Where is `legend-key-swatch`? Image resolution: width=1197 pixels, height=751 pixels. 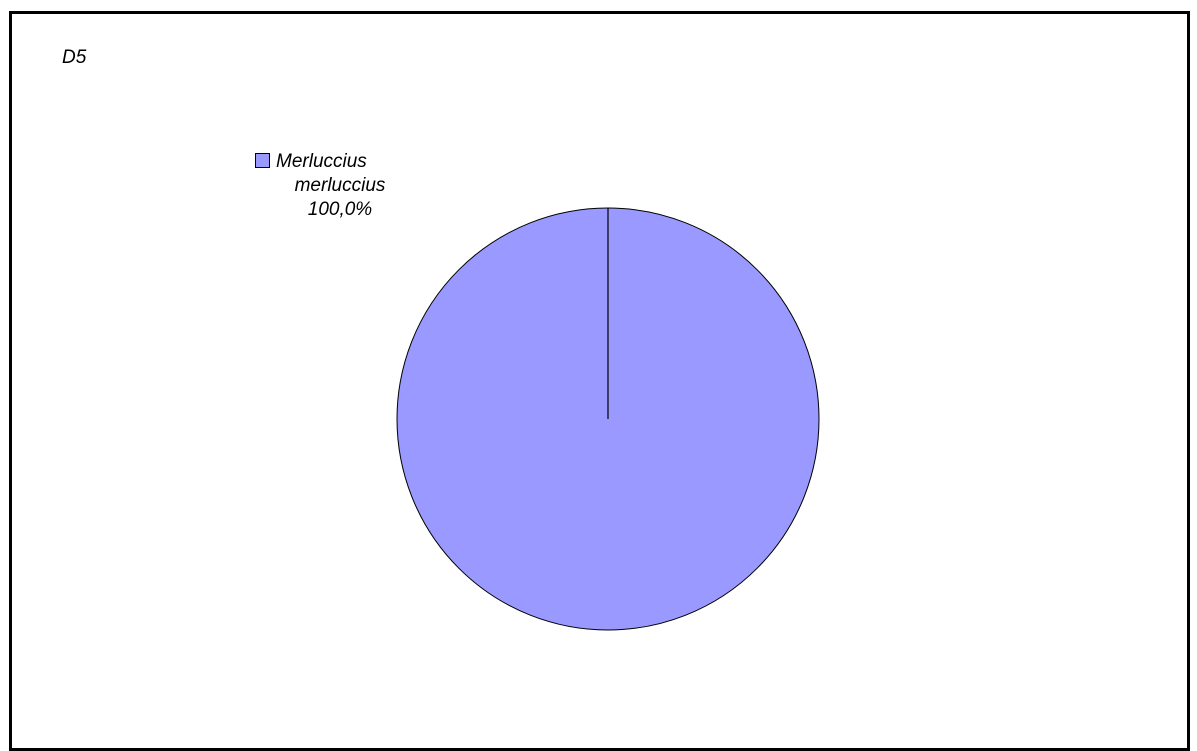
legend-key-swatch is located at coordinates (262, 160).